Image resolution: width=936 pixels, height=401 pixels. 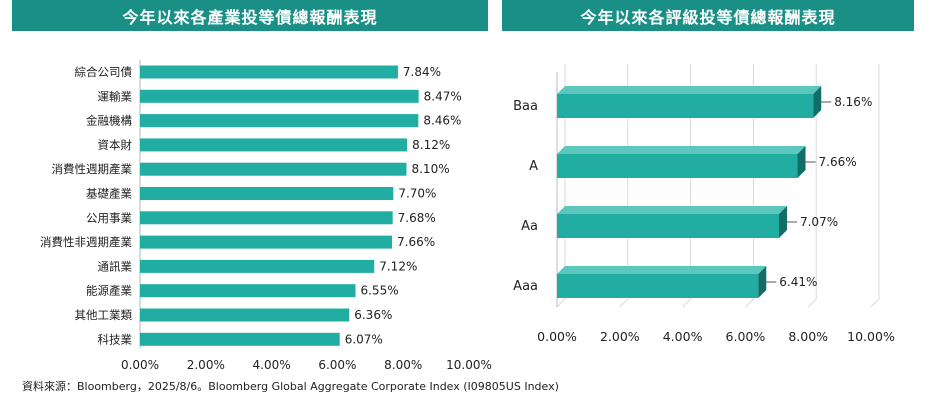 What do you see at coordinates (379, 291) in the screenshot?
I see `left-value-label: 6.55%` at bounding box center [379, 291].